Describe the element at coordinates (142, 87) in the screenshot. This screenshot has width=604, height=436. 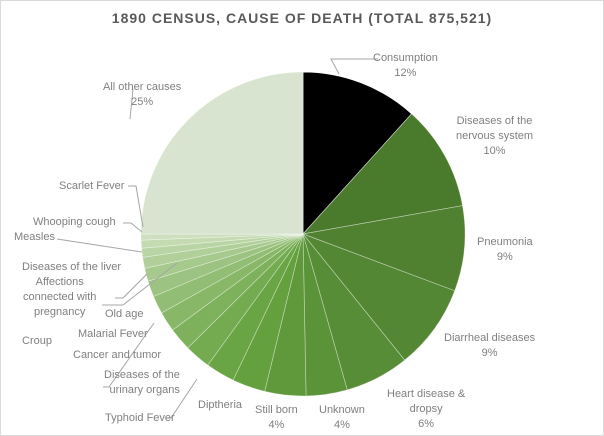
I see `label-text: All other causes` at that location.